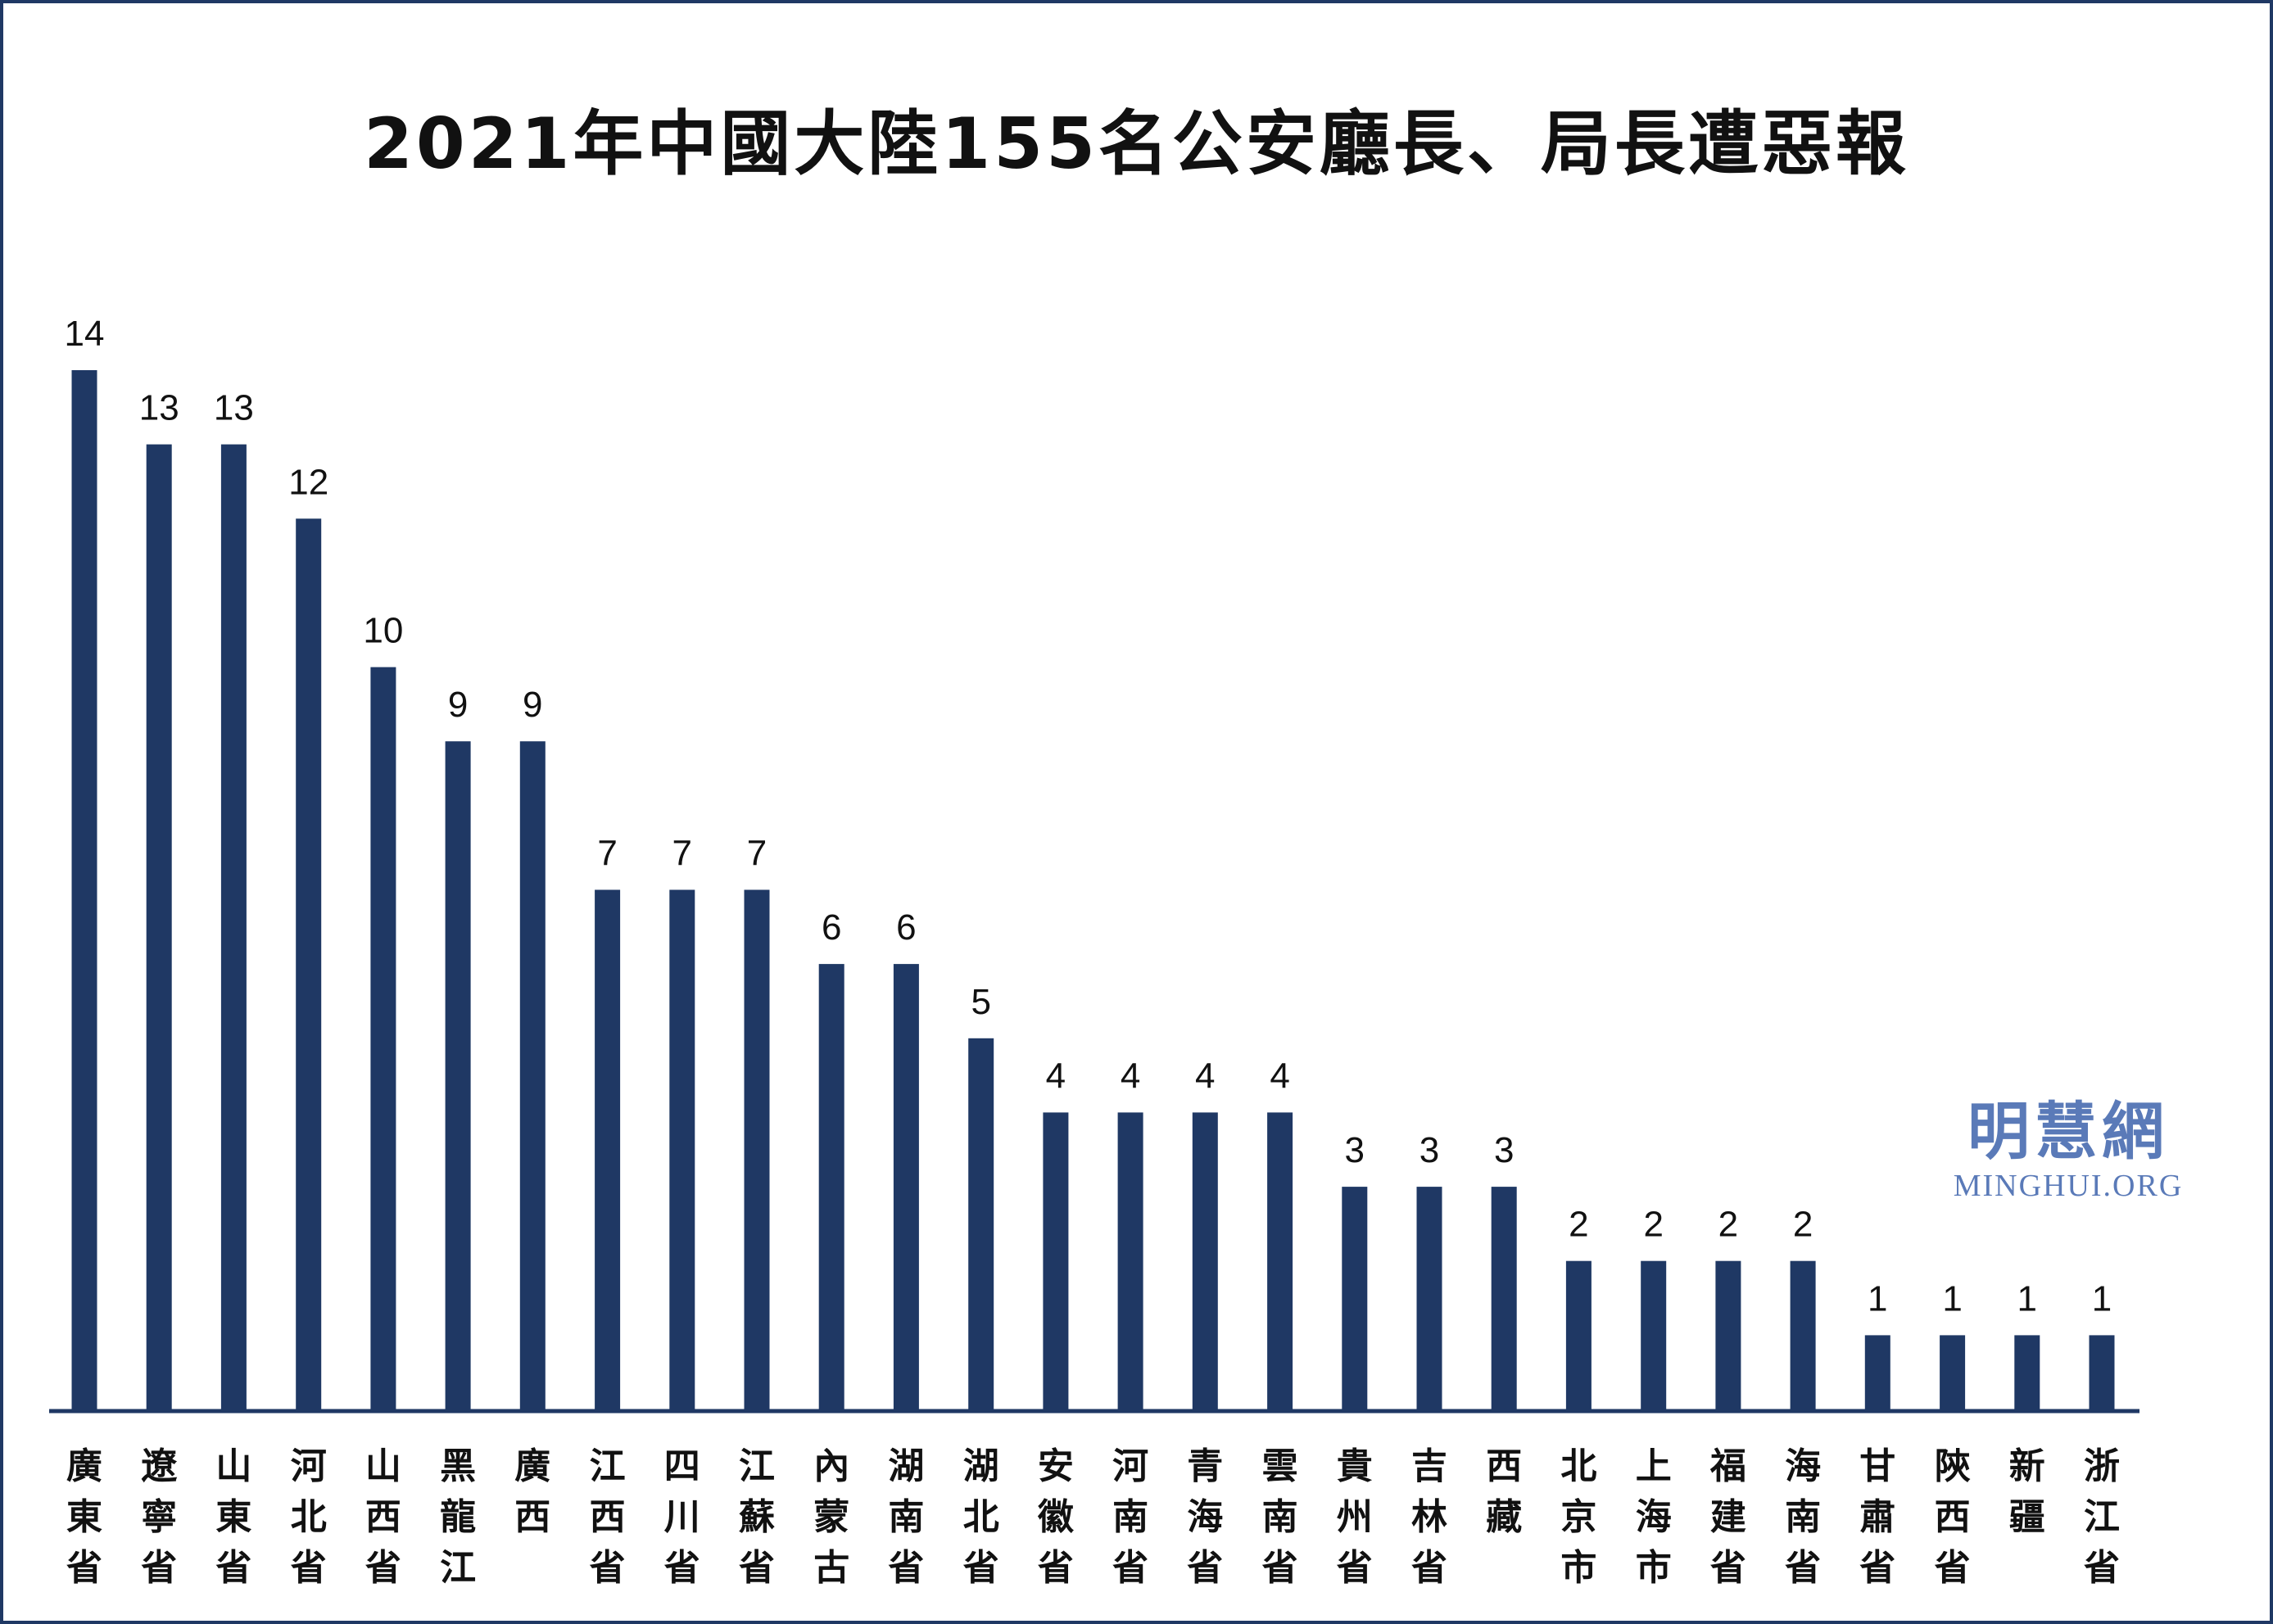  What do you see at coordinates (383, 1517) in the screenshot?
I see `category-label-5: 山西省` at bounding box center [383, 1517].